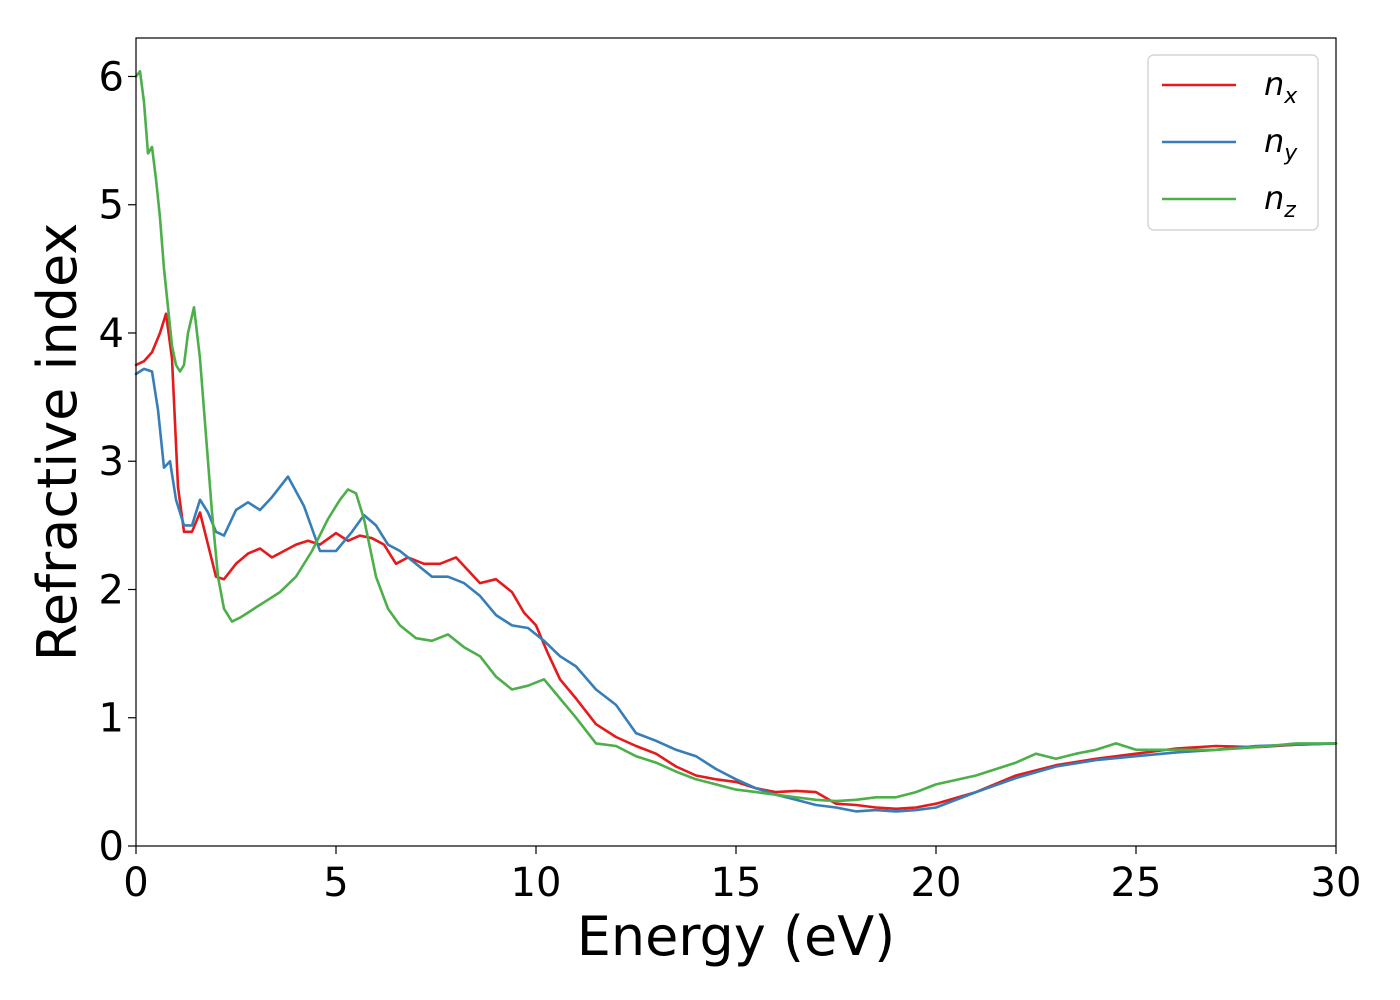  What do you see at coordinates (736, 883) in the screenshot?
I see `x-tick-label: 15` at bounding box center [736, 883].